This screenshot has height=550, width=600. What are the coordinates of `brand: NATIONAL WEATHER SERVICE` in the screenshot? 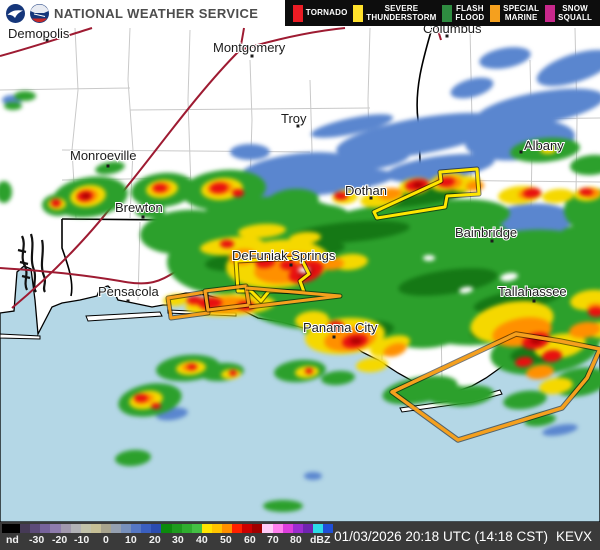 It's located at (132, 13).